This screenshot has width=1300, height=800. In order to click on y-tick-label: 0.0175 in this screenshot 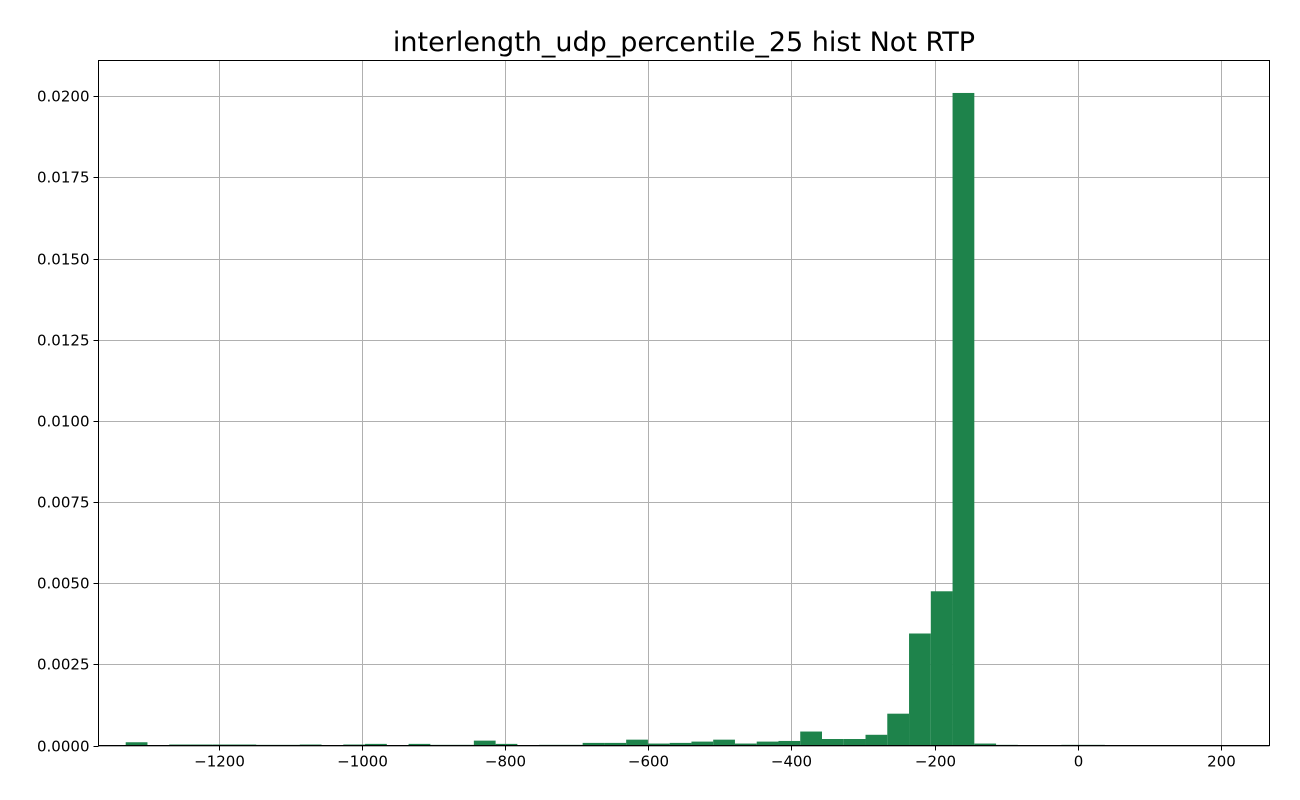, I will do `click(63, 178)`.